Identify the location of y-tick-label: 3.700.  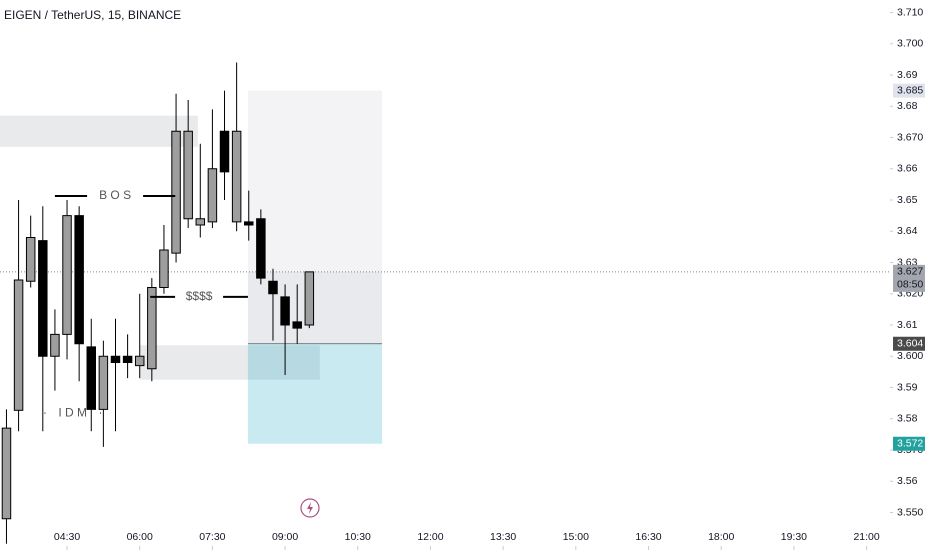
(910, 44).